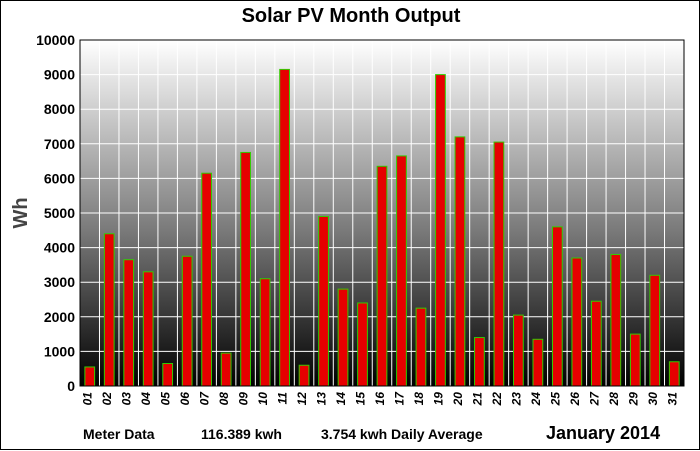 The image size is (700, 451). Describe the element at coordinates (107, 399) in the screenshot. I see `x-tick-label: 02` at that location.